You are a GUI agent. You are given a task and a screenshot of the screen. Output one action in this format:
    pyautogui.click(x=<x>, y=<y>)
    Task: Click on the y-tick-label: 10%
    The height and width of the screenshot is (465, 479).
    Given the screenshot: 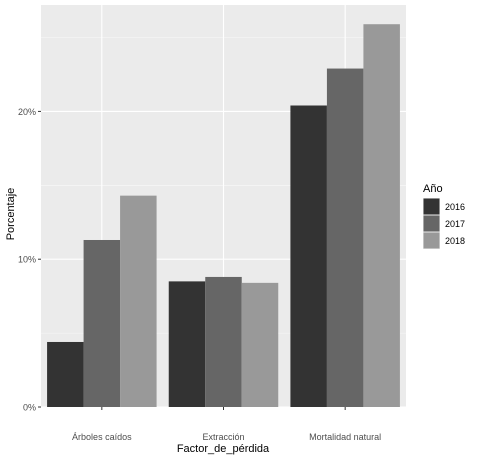 What is the action you would take?
    pyautogui.click(x=27, y=260)
    